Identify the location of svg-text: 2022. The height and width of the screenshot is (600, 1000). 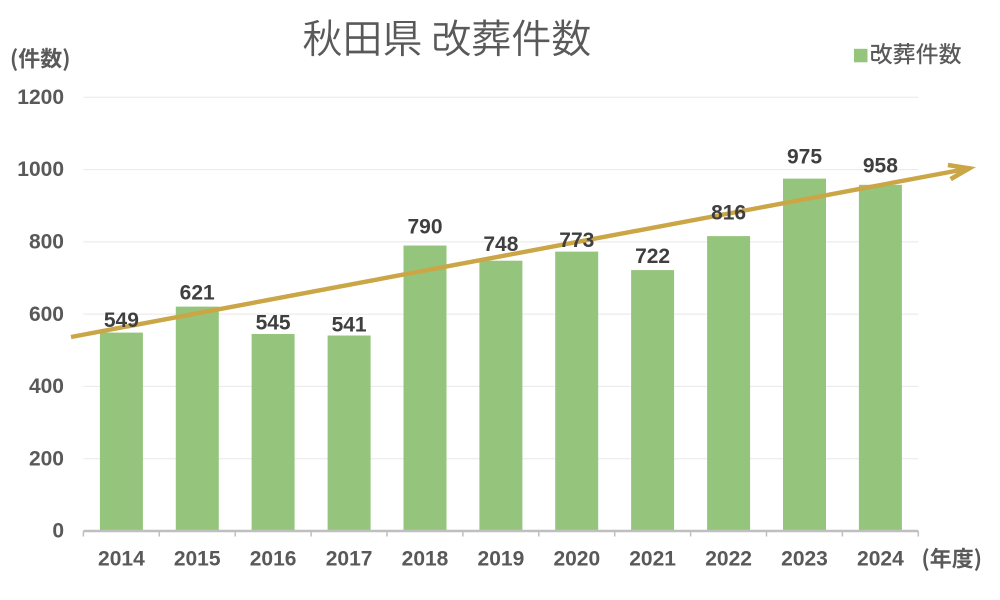
(728, 559).